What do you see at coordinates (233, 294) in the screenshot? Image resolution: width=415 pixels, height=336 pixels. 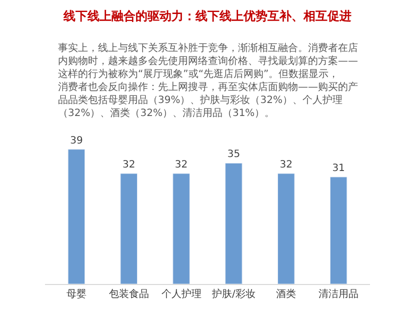 I see `x-tick-label: 护肤/彩妆` at bounding box center [233, 294].